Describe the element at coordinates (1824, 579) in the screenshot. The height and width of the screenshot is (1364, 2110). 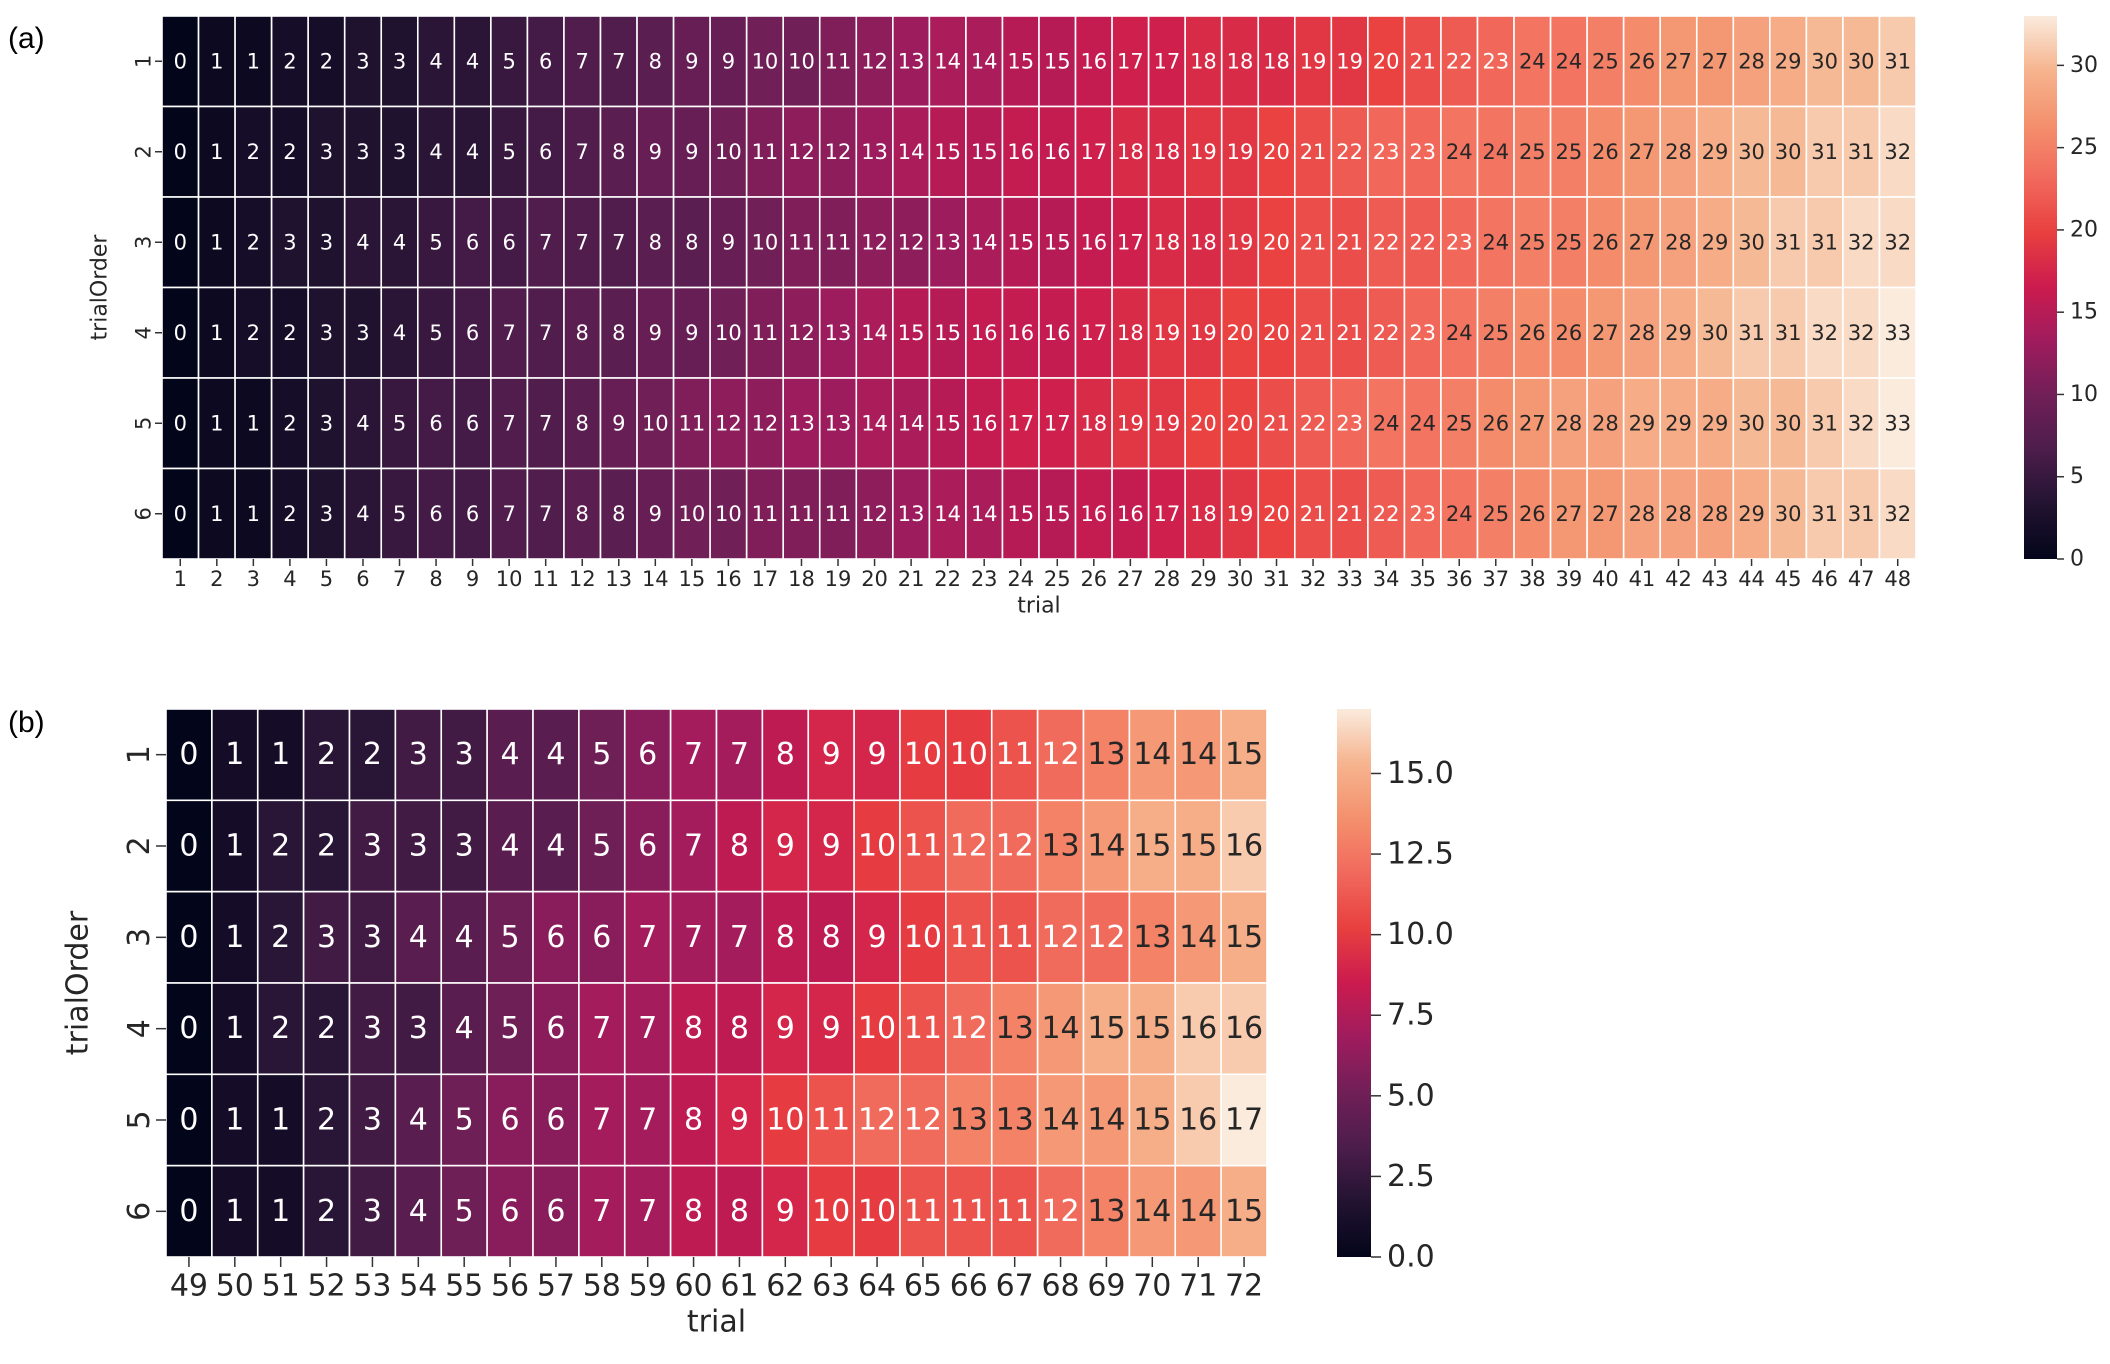
I see `x-tick-label: 46` at that location.